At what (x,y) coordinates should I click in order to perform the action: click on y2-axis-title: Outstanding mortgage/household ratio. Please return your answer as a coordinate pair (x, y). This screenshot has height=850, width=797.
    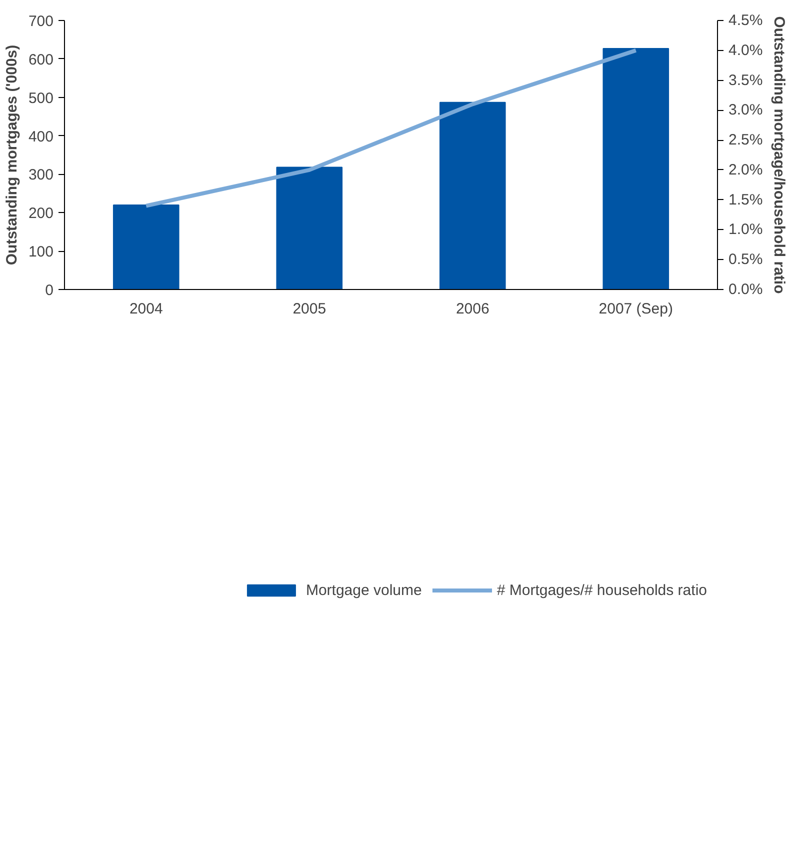
    Looking at the image, I should click on (779, 155).